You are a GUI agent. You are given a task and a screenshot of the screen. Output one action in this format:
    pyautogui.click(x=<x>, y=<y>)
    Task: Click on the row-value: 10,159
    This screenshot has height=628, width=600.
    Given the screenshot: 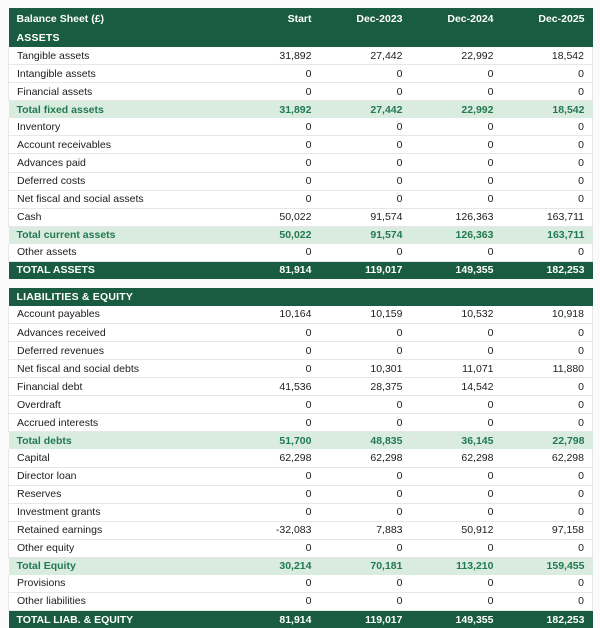 What is the action you would take?
    pyautogui.click(x=365, y=315)
    